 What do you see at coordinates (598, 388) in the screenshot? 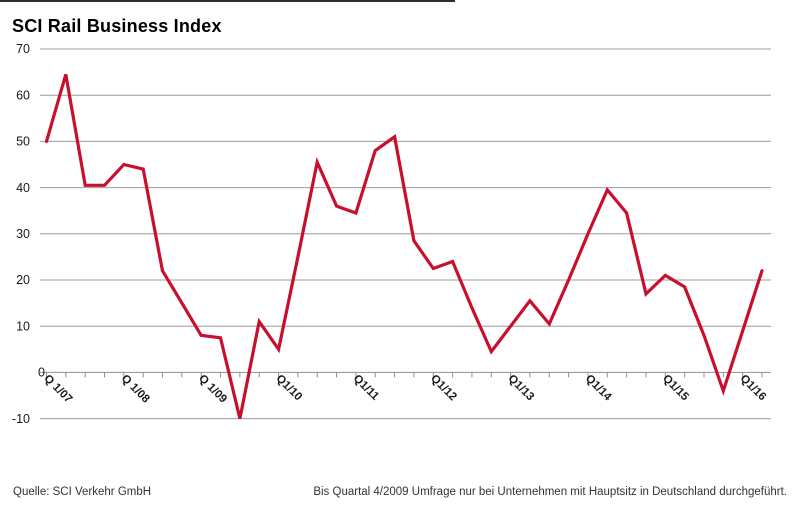
I see `x-axis-label: Q1/14` at bounding box center [598, 388].